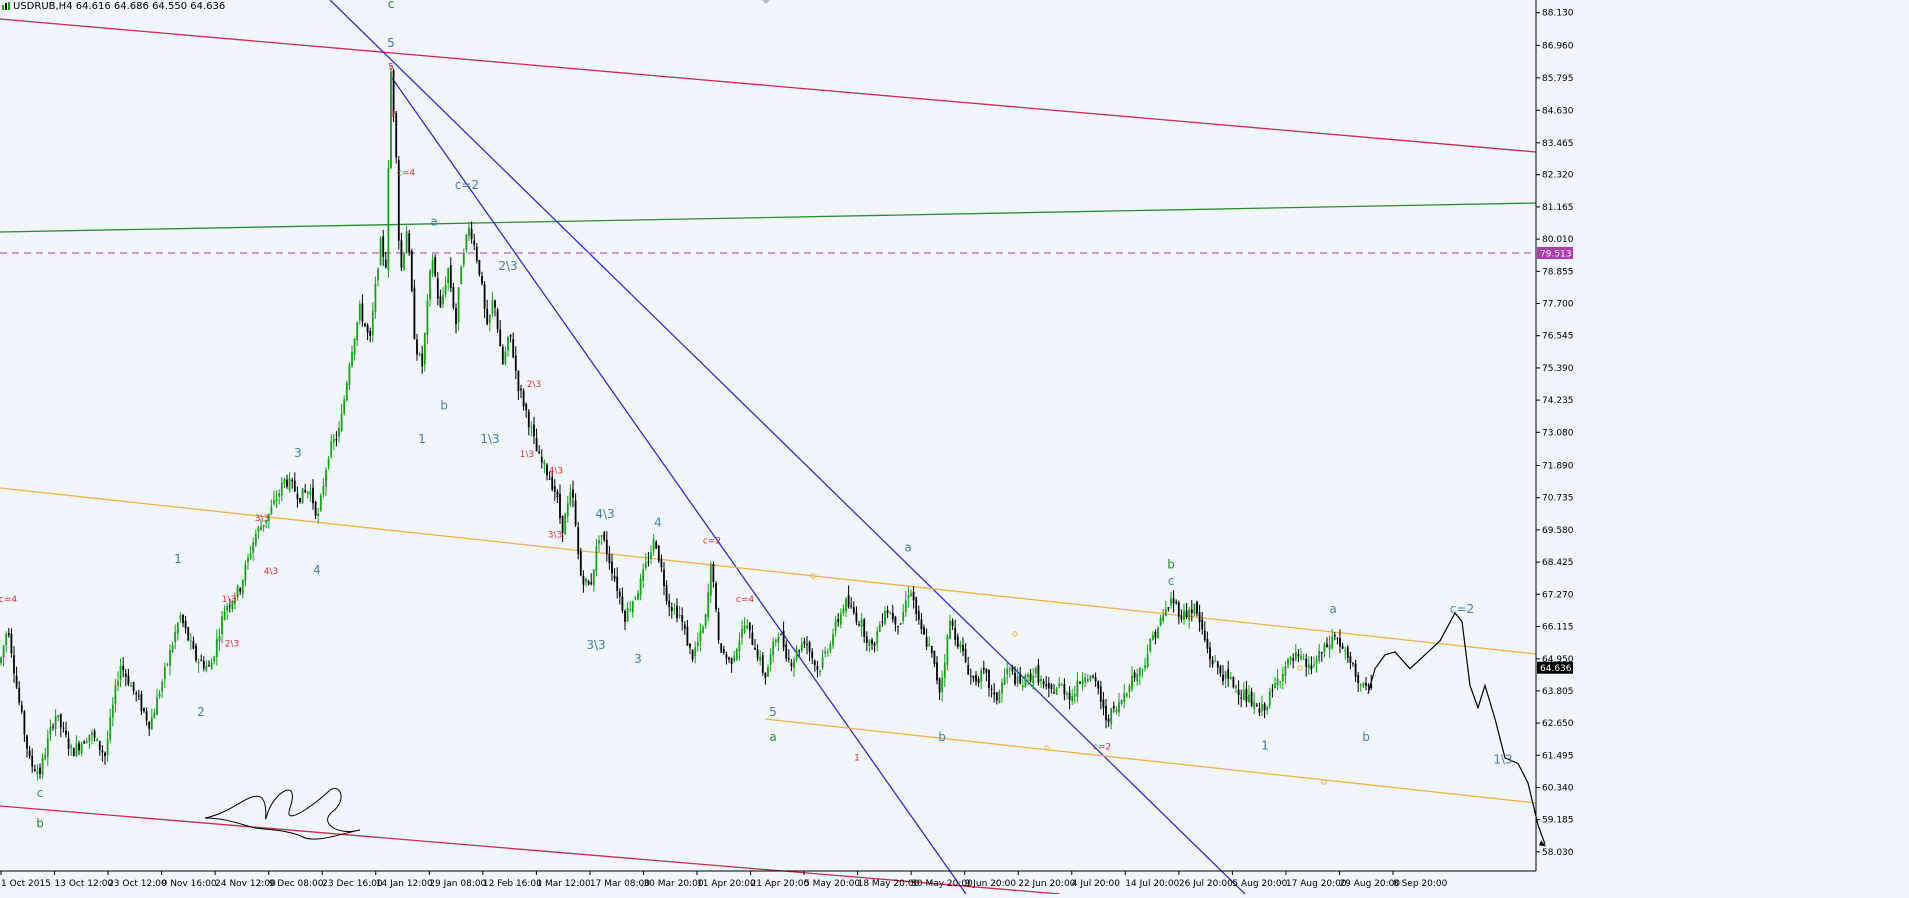 This screenshot has height=898, width=1909. Describe the element at coordinates (1456, 729) in the screenshot. I see `projection-path` at that location.